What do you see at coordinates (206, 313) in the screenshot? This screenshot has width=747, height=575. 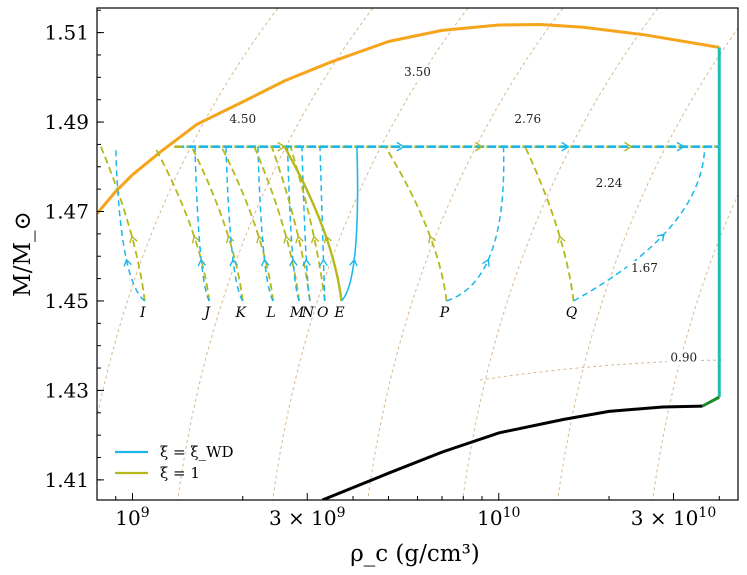 I see `trajectory-start-label: J` at bounding box center [206, 313].